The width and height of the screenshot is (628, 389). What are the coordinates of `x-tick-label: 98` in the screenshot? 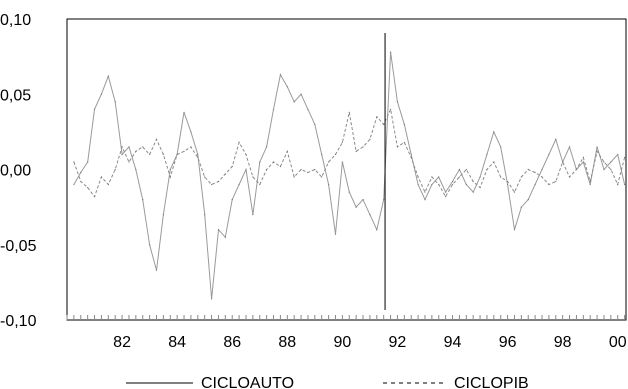 It's located at (563, 342).